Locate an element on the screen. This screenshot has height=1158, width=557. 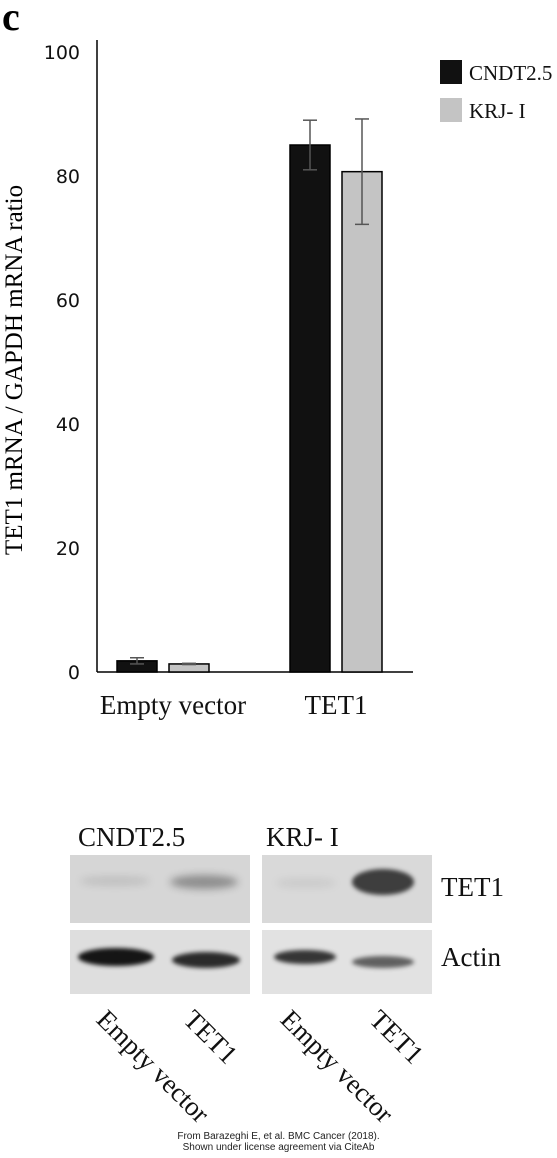
y-tick-label: 80 is located at coordinates (68, 177).